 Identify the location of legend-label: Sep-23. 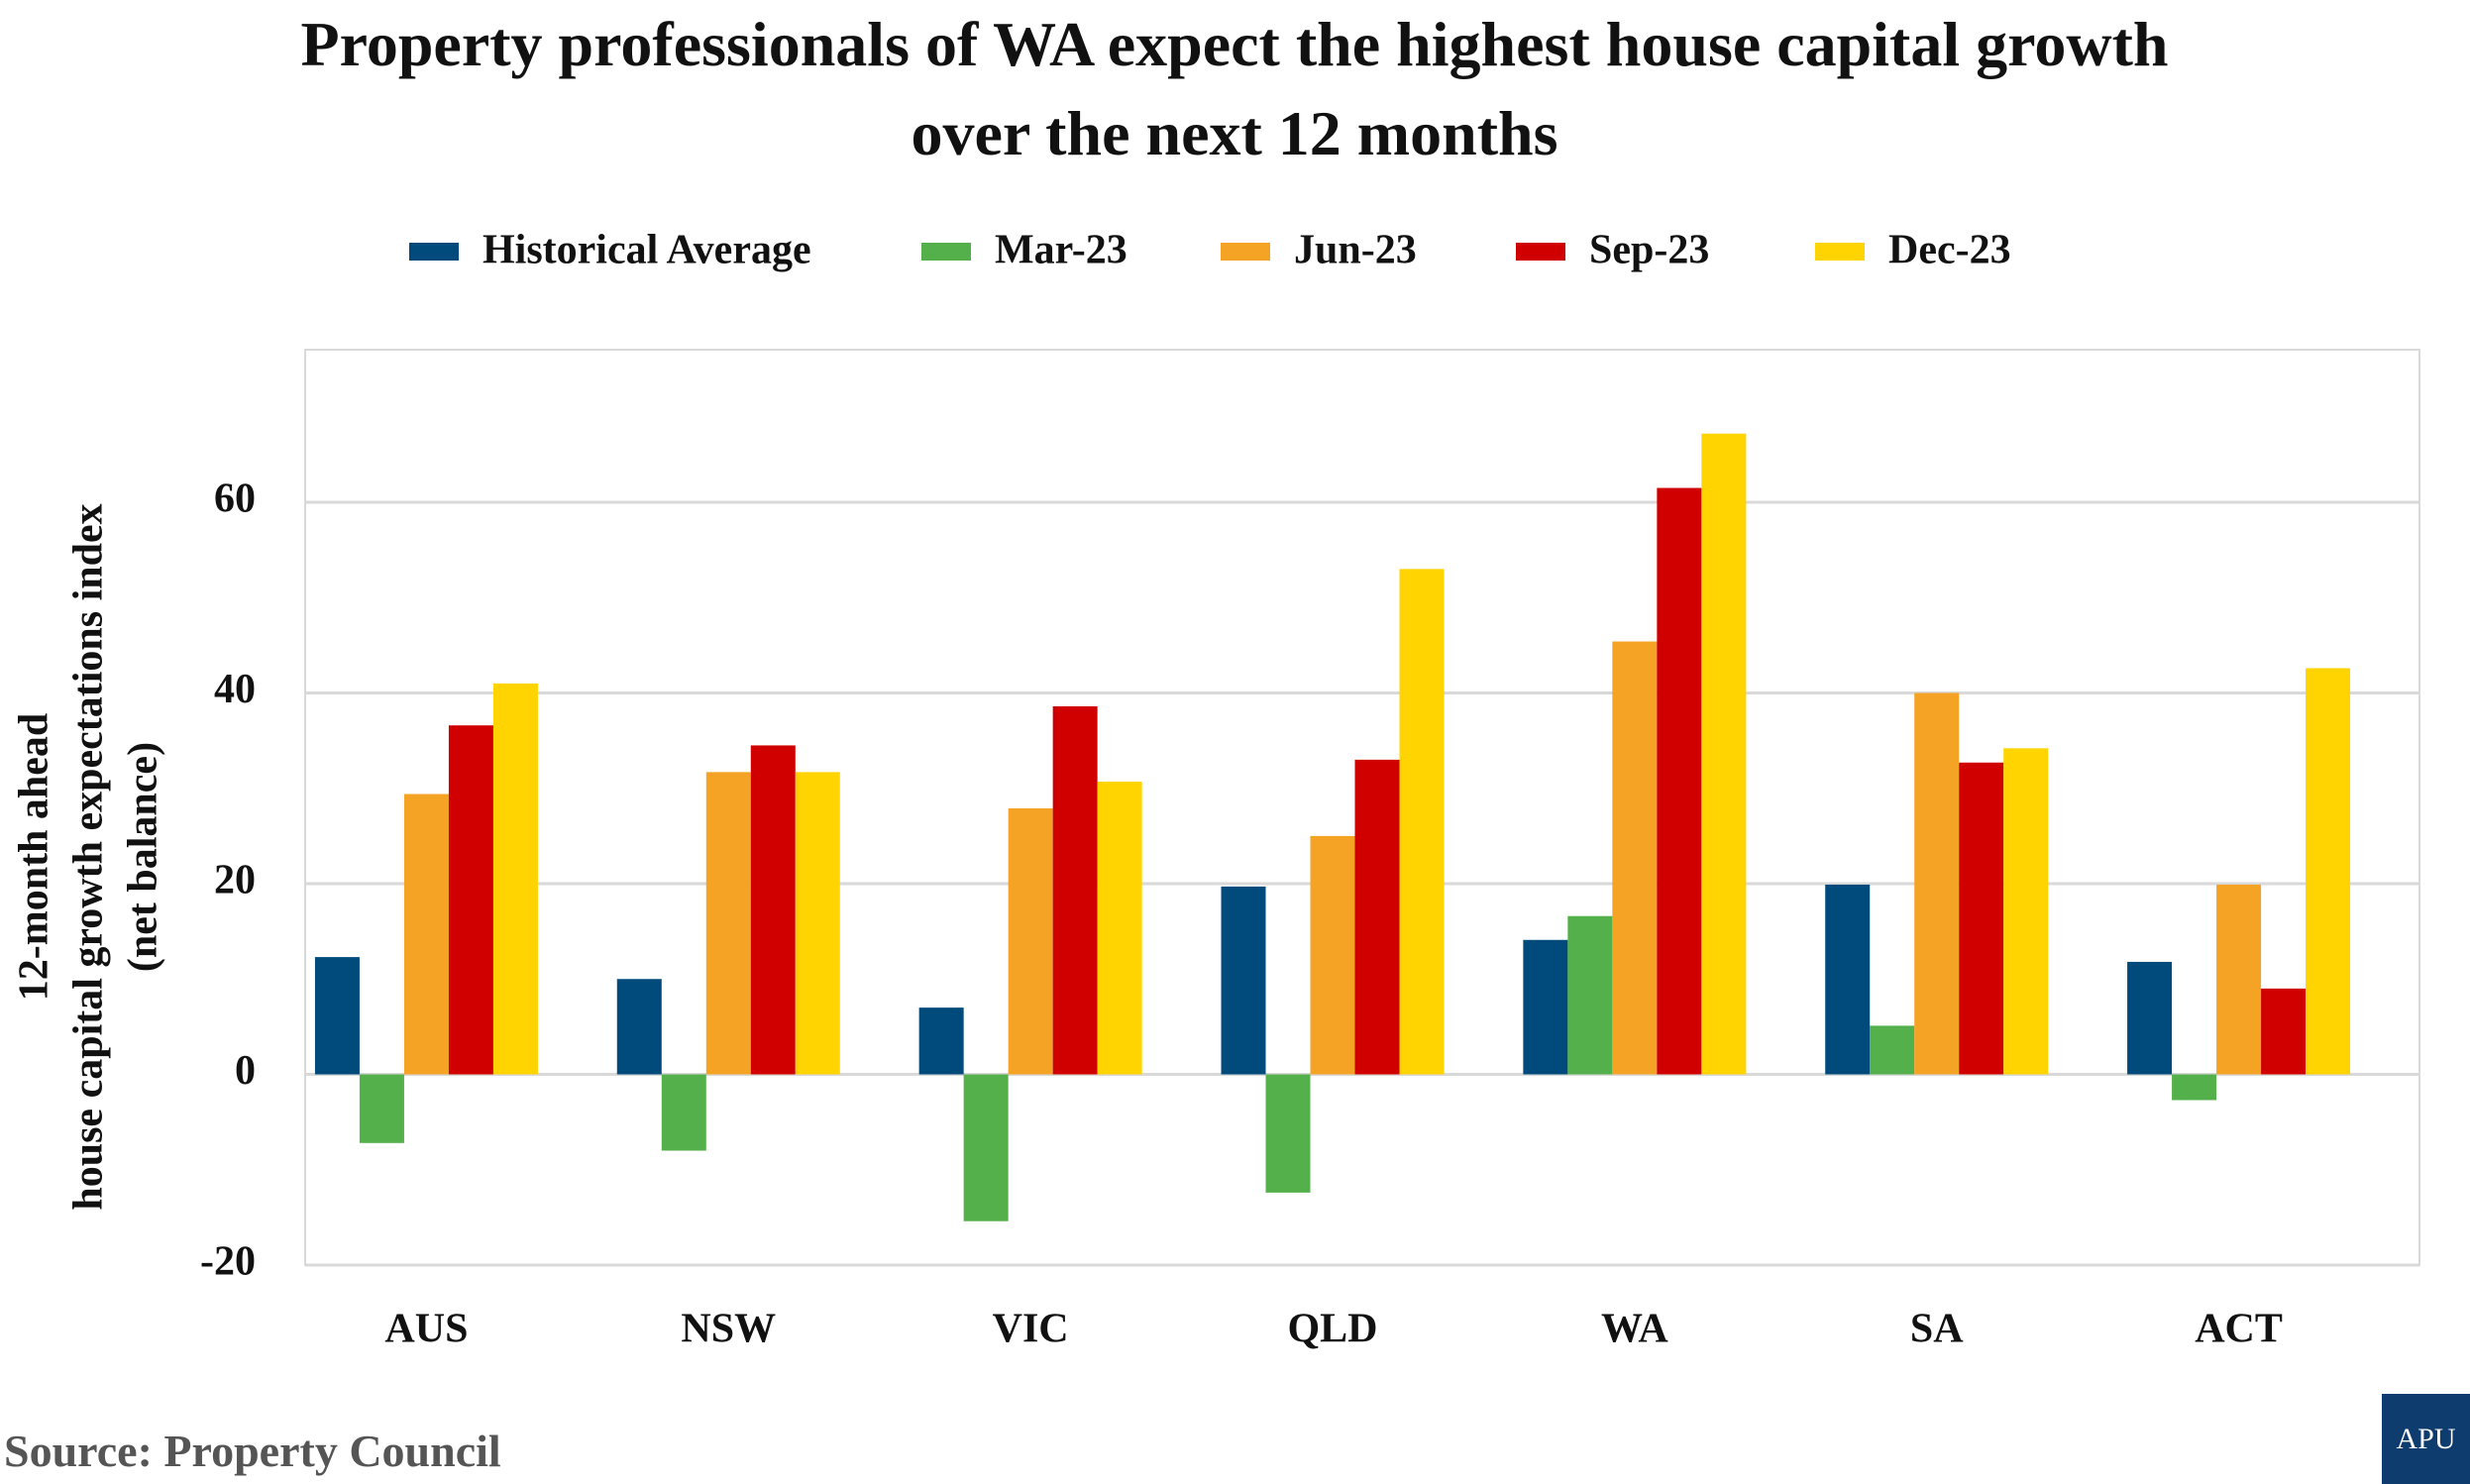
(1649, 251).